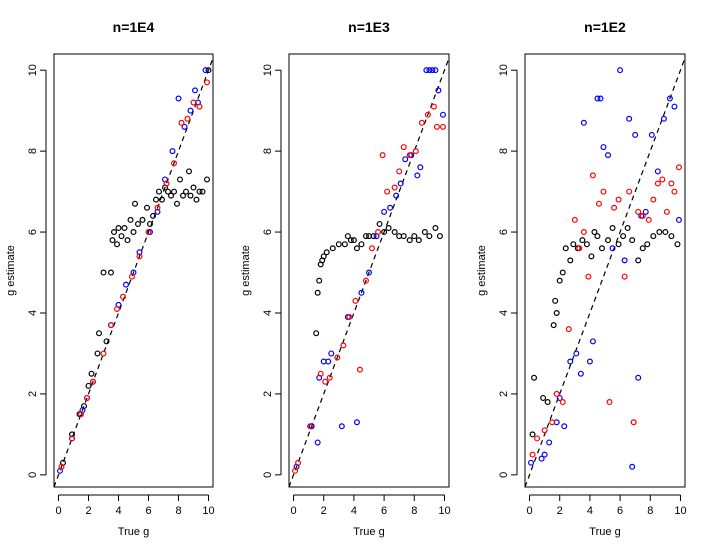 Image resolution: width=711 pixels, height=554 pixels. I want to click on x-tick-label: 2, so click(560, 511).